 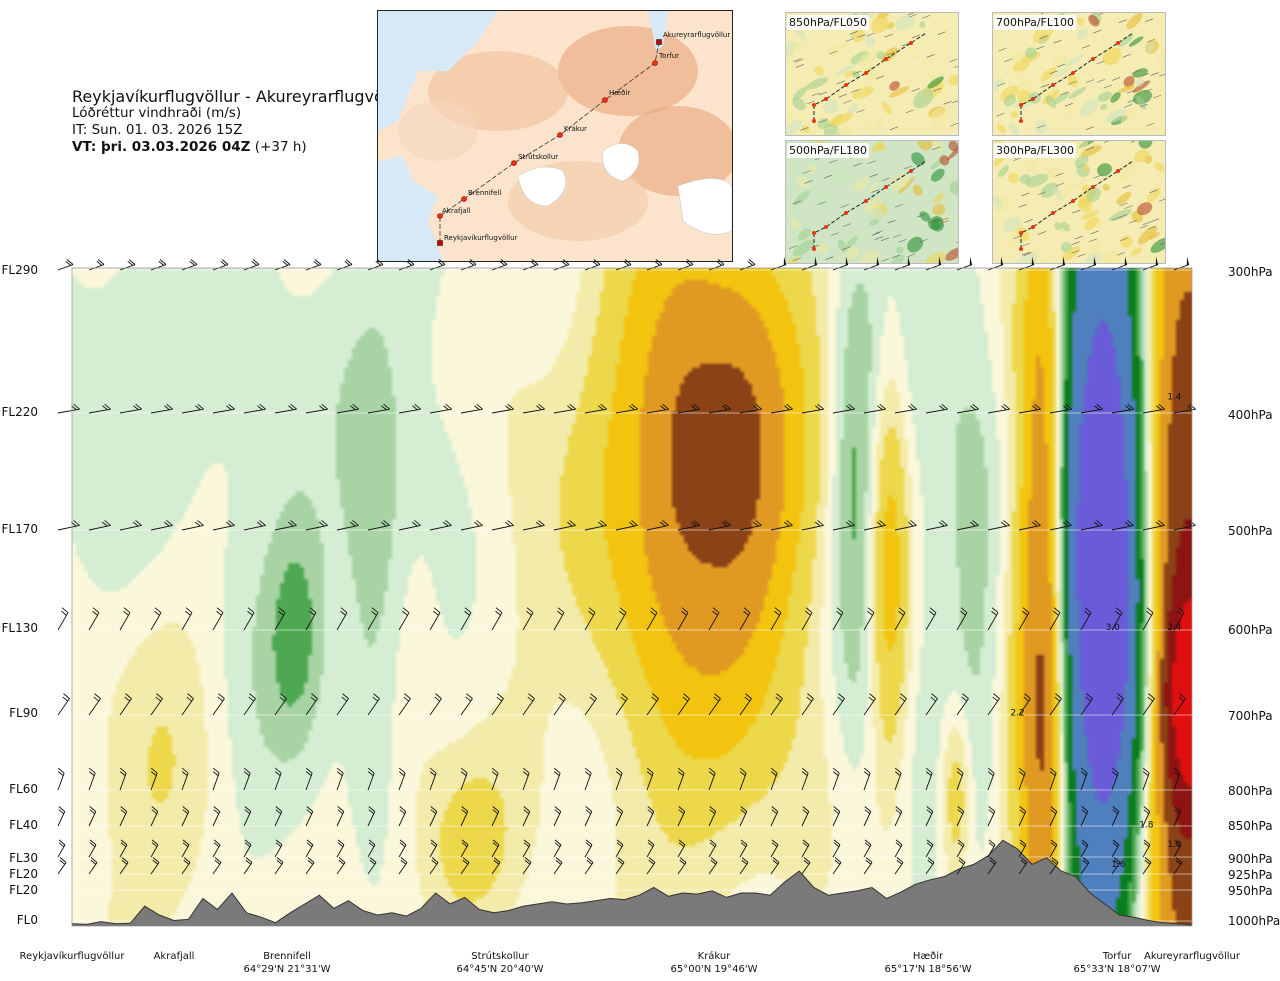 I want to click on contour-label: 2.4, so click(x=1174, y=628).